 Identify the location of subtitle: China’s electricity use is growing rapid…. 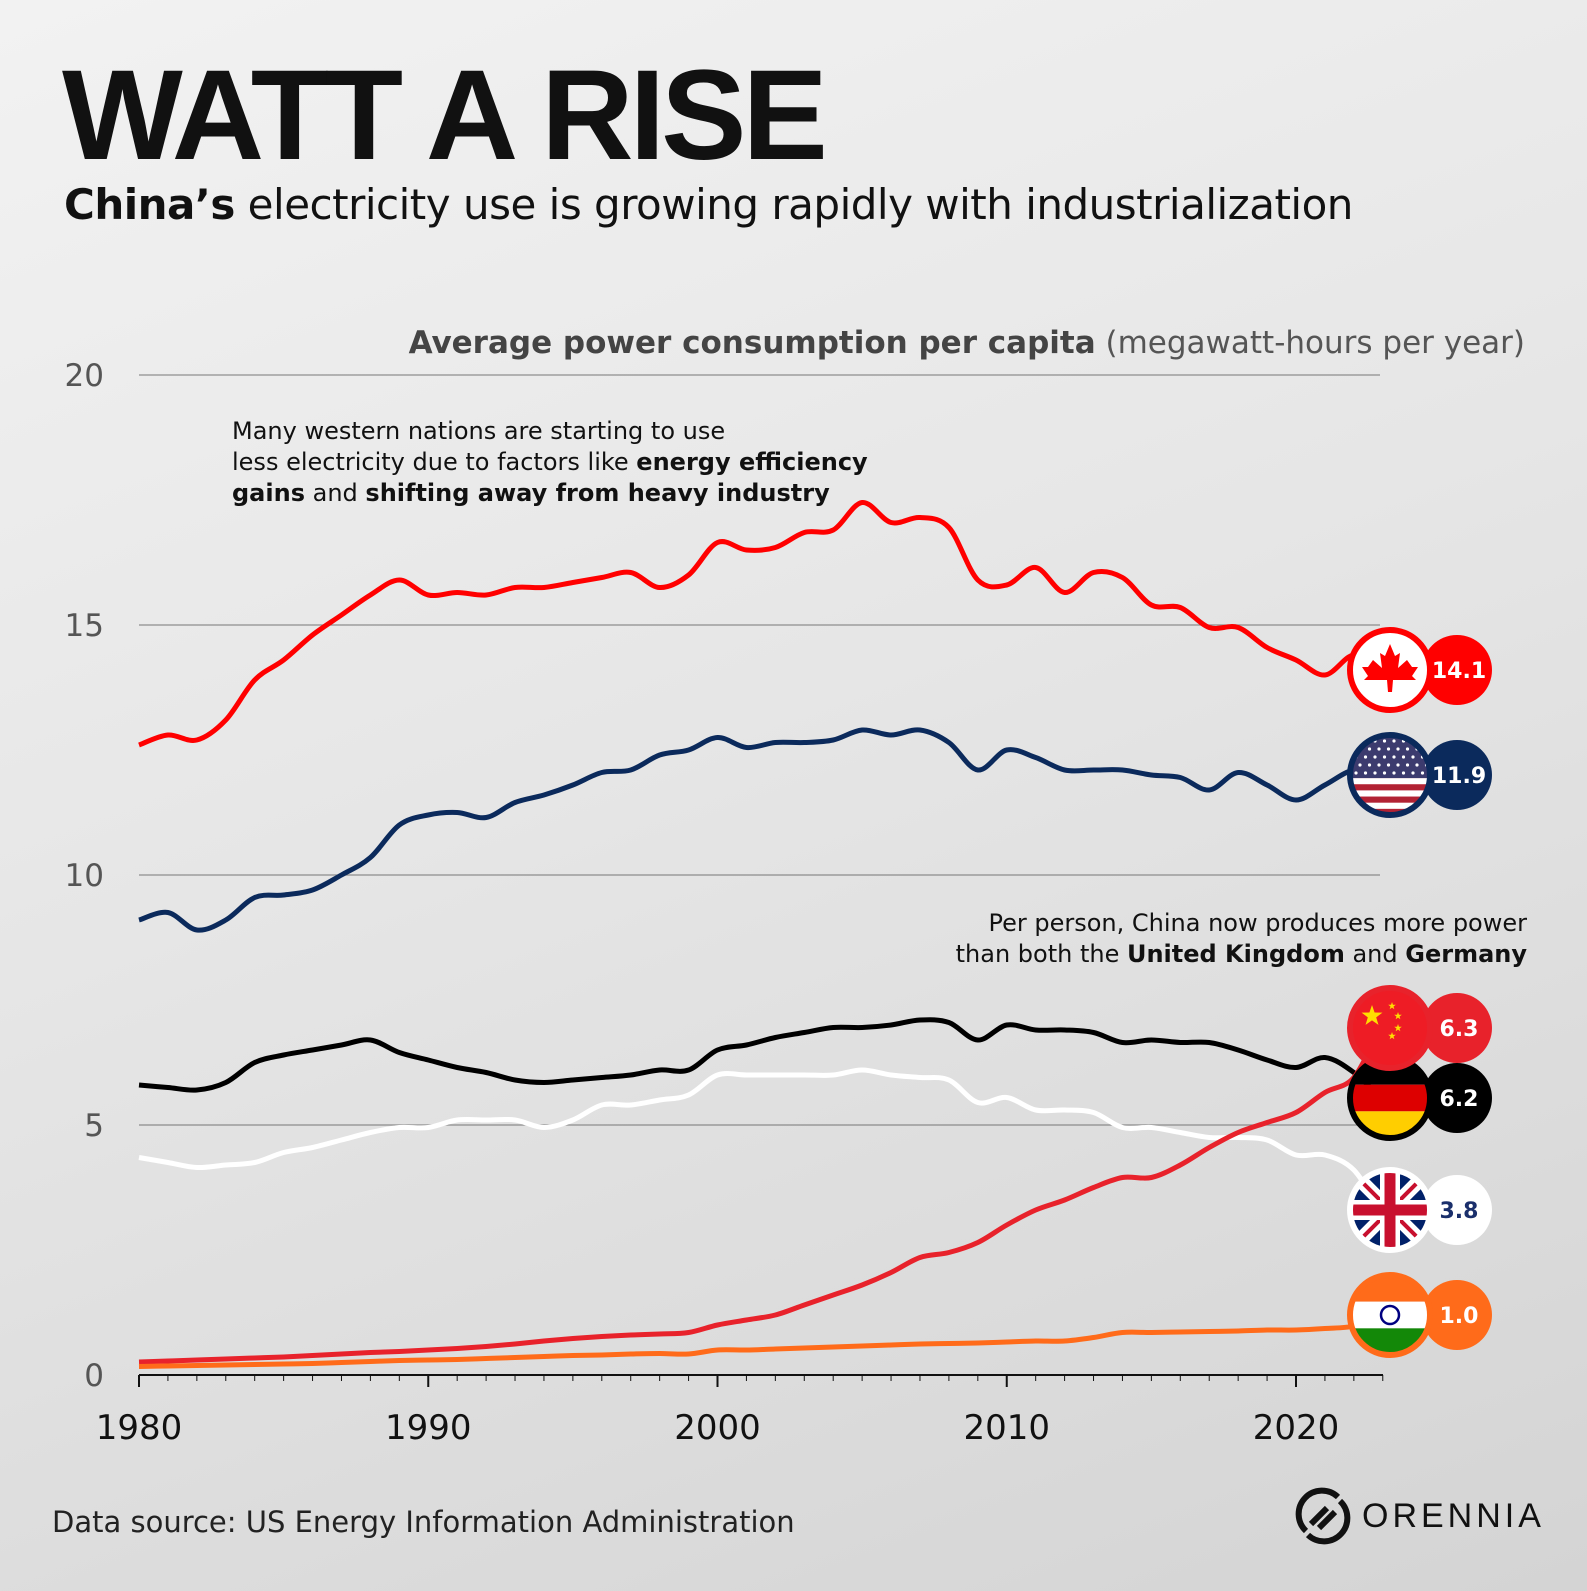
(708, 204).